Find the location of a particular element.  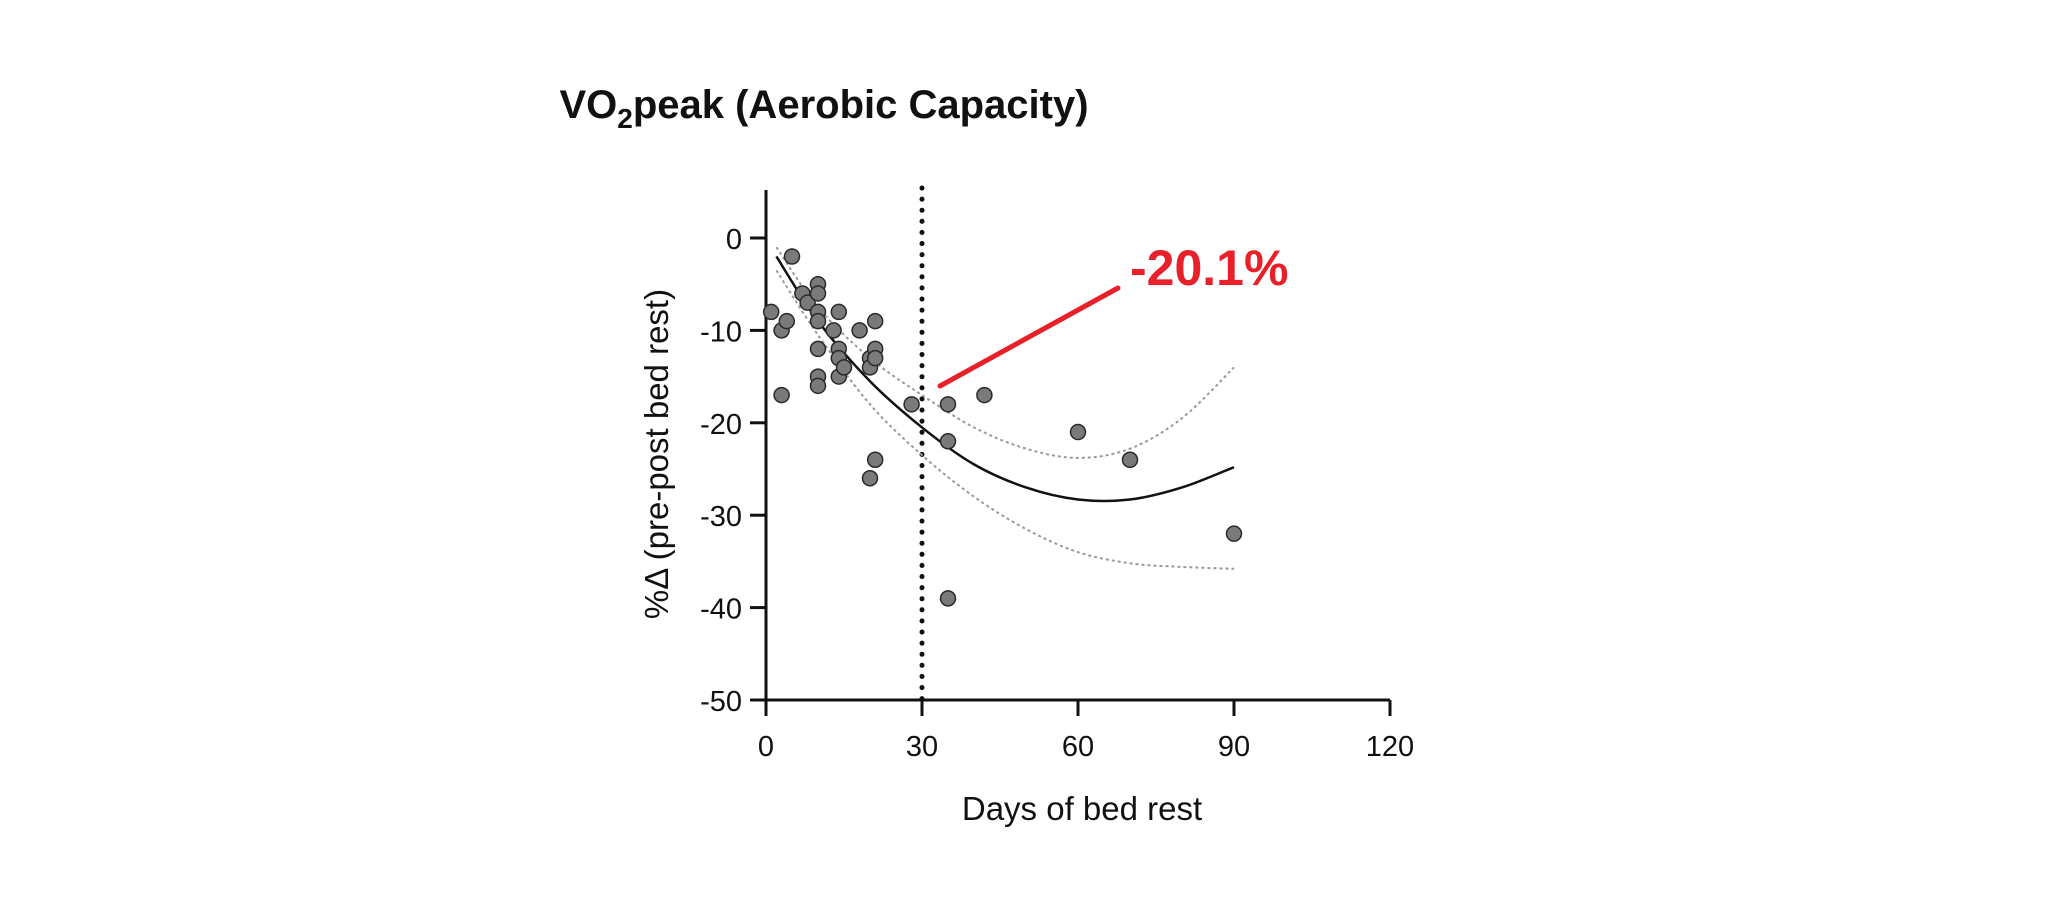

annotation-label: -20.1% is located at coordinates (1209, 268).